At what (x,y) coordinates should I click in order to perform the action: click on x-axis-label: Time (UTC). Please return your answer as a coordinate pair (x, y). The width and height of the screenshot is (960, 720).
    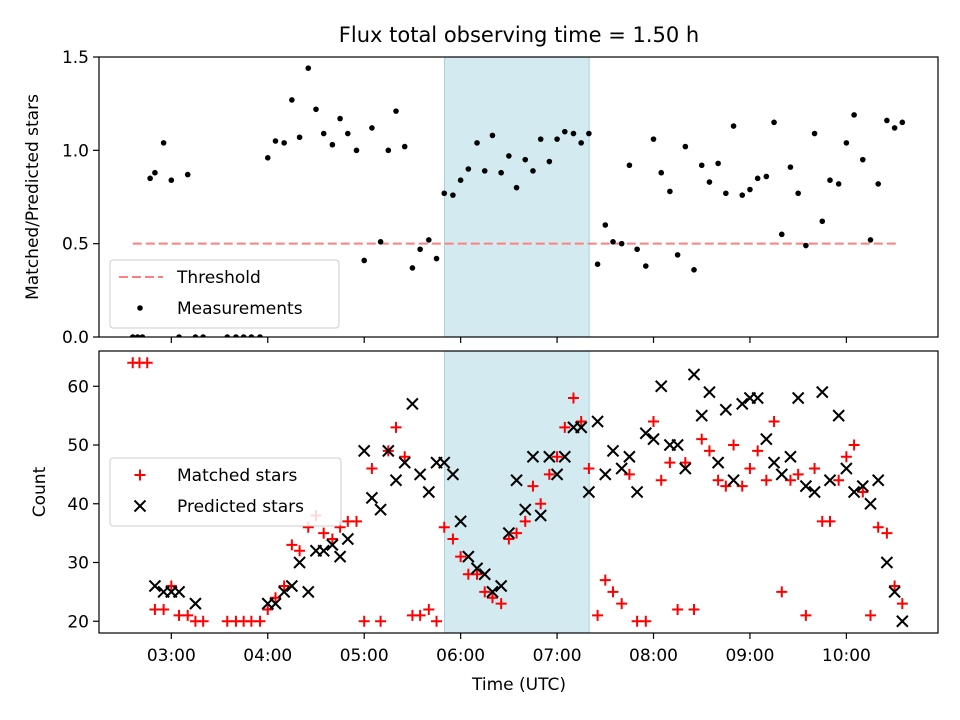
    Looking at the image, I should click on (518, 685).